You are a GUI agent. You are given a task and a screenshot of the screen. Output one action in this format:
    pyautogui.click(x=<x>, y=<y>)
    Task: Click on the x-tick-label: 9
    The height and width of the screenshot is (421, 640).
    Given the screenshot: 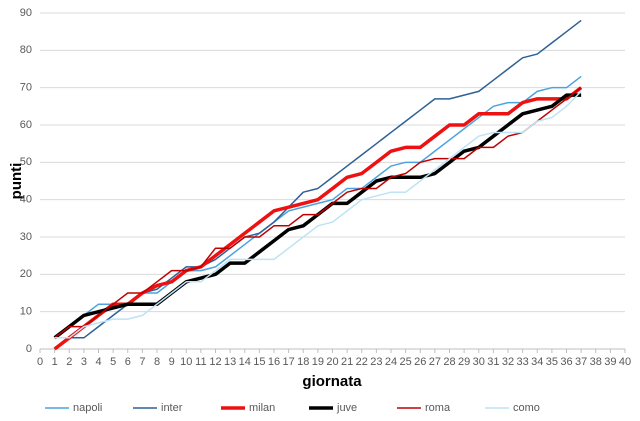 What is the action you would take?
    pyautogui.click(x=172, y=362)
    